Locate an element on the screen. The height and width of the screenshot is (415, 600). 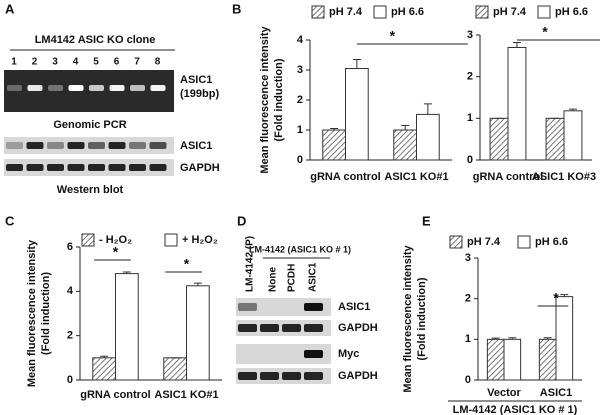
gel-title: LM4142 ASIC KO clone is located at coordinates (95, 40).